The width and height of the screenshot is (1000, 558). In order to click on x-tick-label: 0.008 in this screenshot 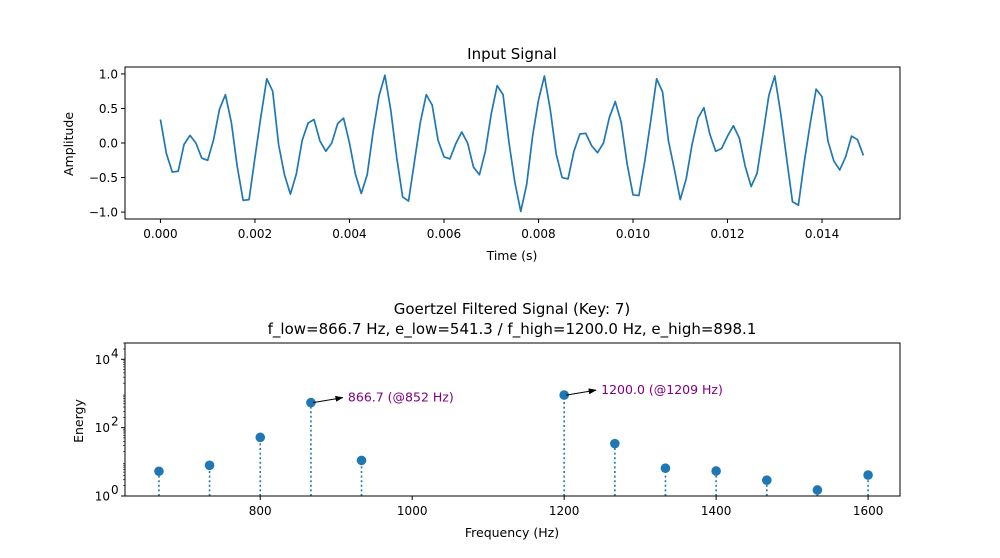, I will do `click(538, 234)`.